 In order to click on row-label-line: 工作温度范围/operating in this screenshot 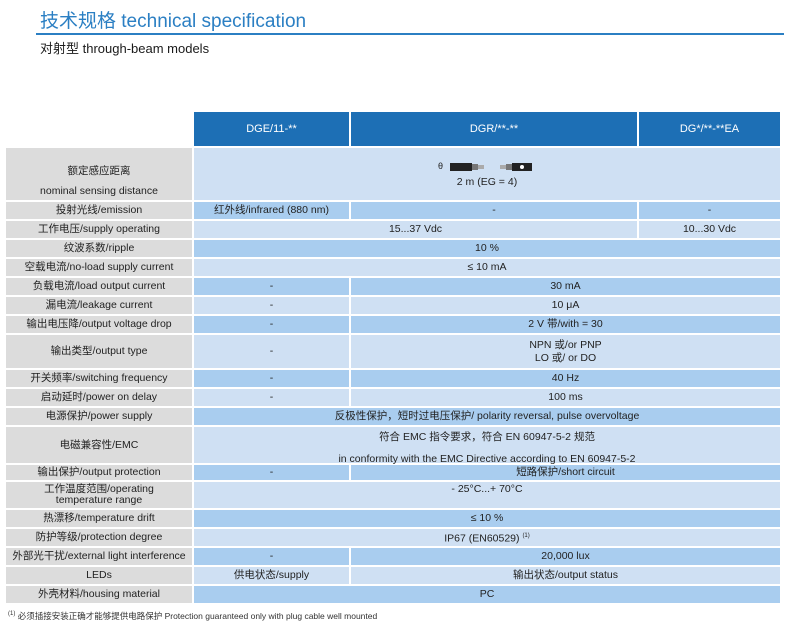, I will do `click(99, 489)`.